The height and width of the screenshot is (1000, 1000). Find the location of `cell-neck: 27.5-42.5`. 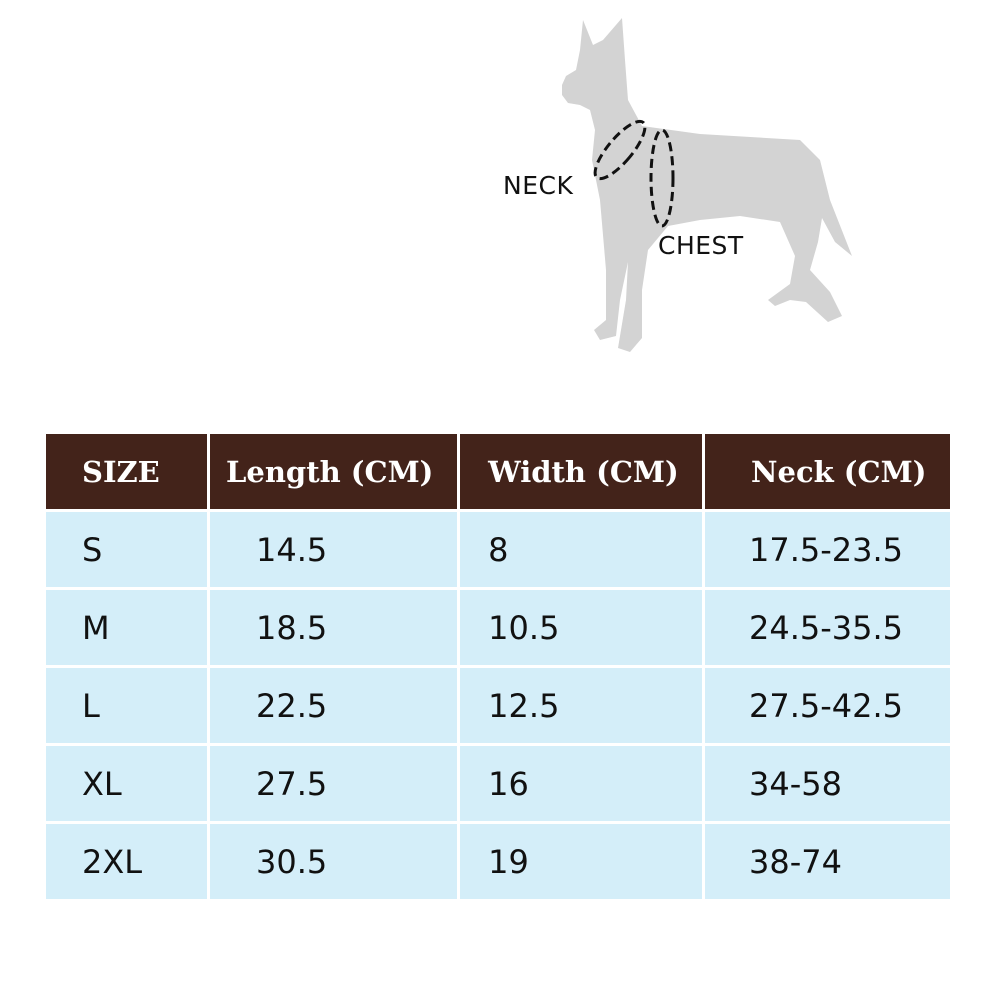

cell-neck: 27.5-42.5 is located at coordinates (827, 705).